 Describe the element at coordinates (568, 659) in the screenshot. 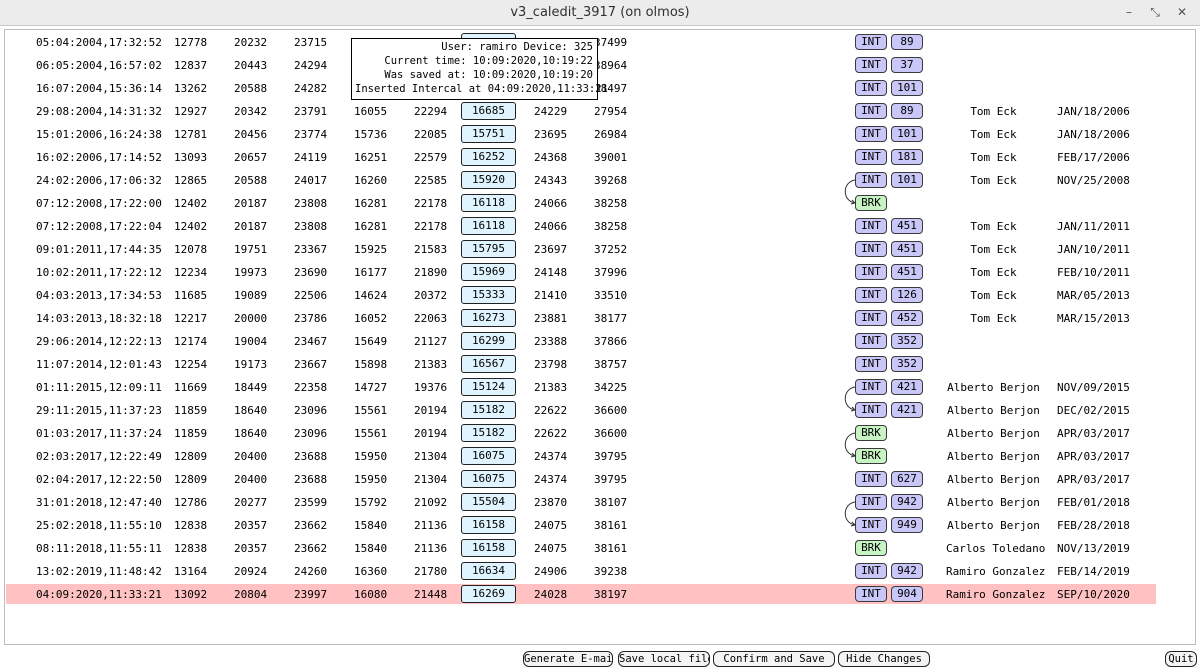

I see `generate-email-button: Generate E-mail` at that location.